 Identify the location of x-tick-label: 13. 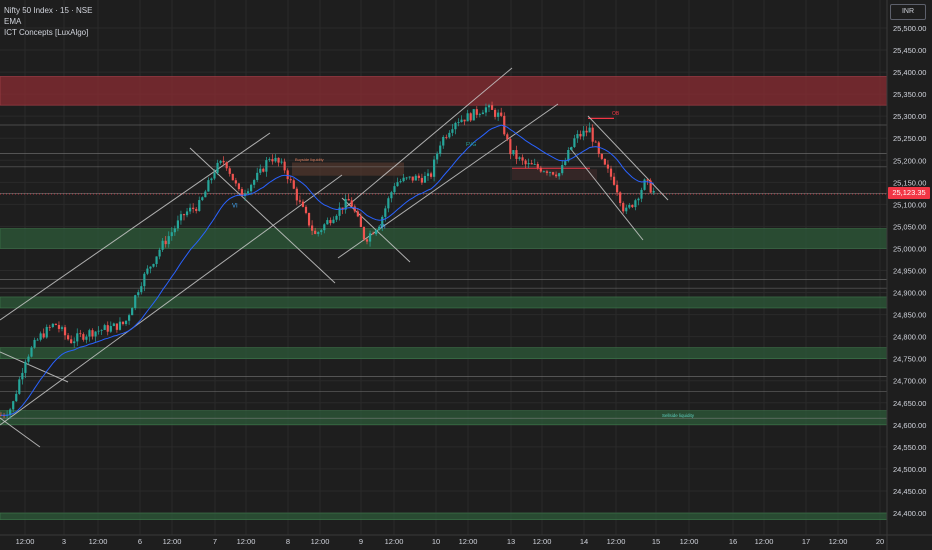
(511, 541).